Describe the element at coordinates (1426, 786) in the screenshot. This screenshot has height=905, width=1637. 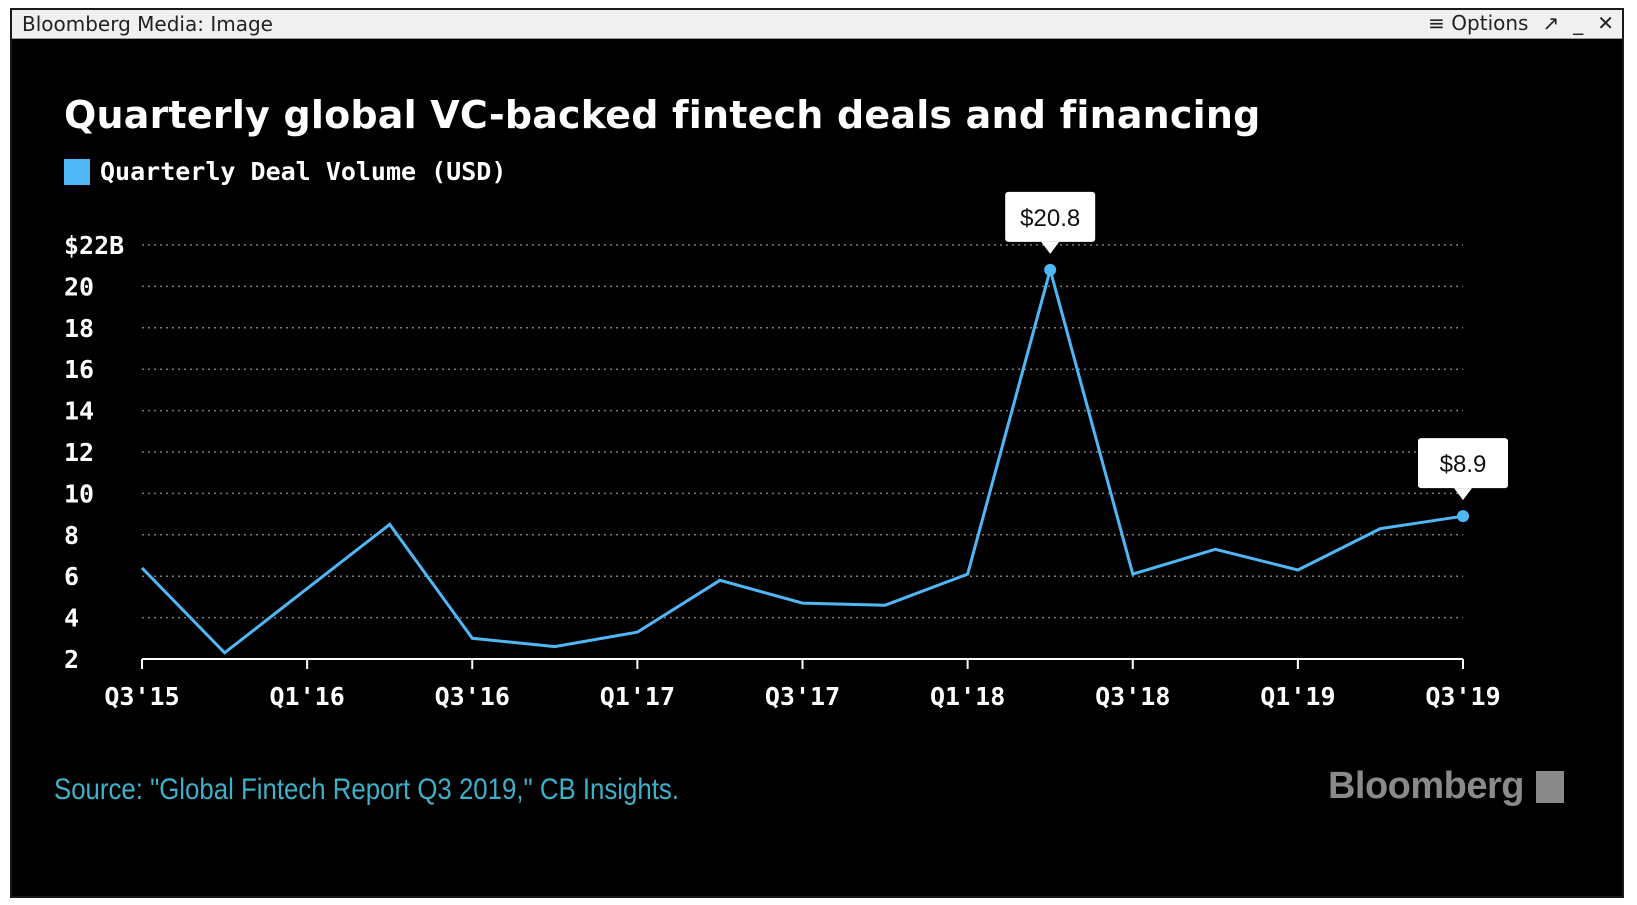
I see `brand-text: Bloomberg` at that location.